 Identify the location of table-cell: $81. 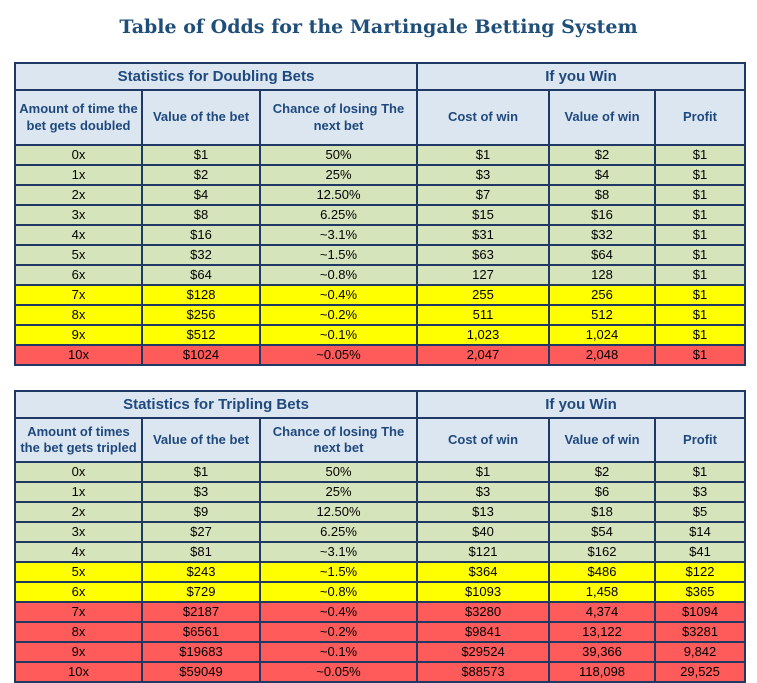
(201, 552).